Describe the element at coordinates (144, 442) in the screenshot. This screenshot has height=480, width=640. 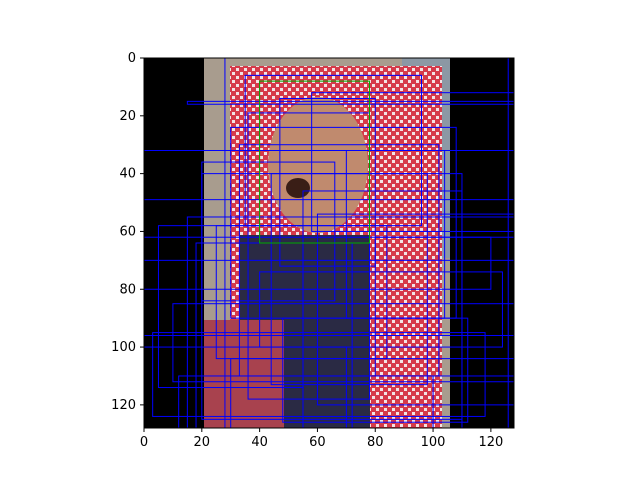
I see `x-tick-label: 0` at that location.